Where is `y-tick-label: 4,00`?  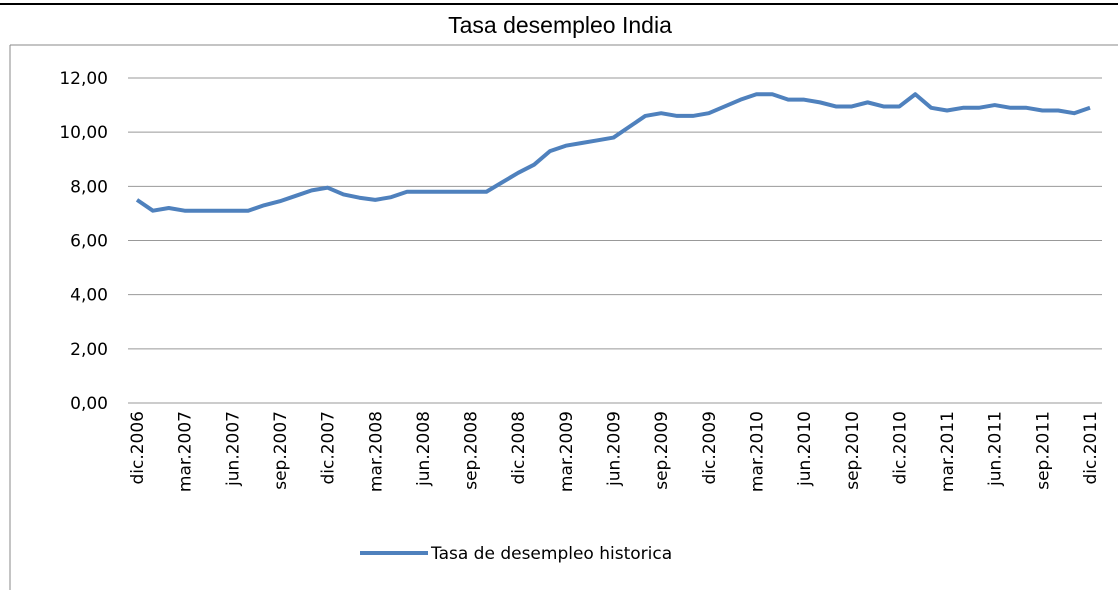
y-tick-label: 4,00 is located at coordinates (89, 296).